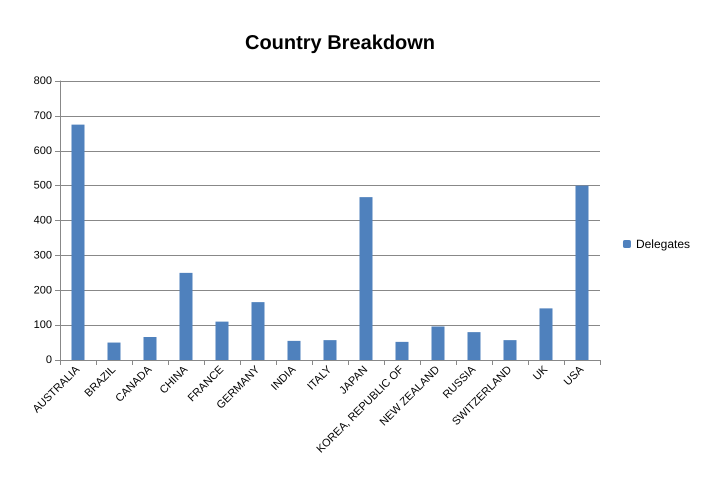  What do you see at coordinates (43, 290) in the screenshot?
I see `y-tick-label: 200` at bounding box center [43, 290].